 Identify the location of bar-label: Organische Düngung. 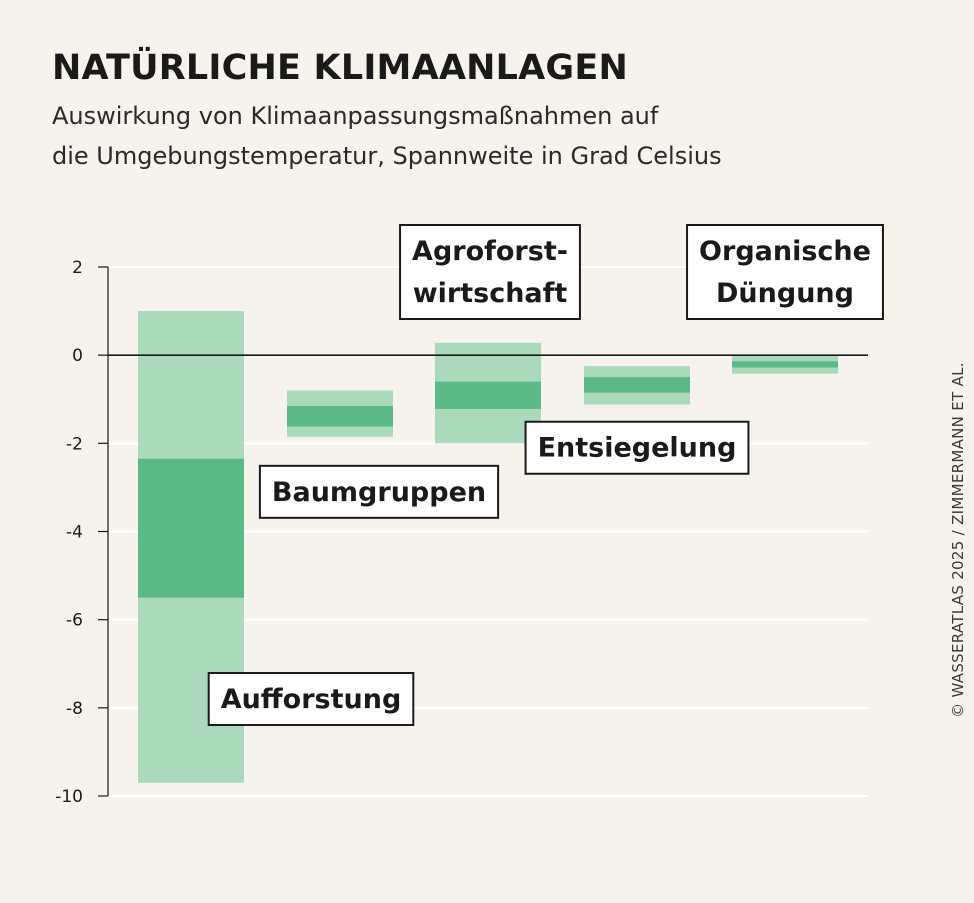
(785, 272).